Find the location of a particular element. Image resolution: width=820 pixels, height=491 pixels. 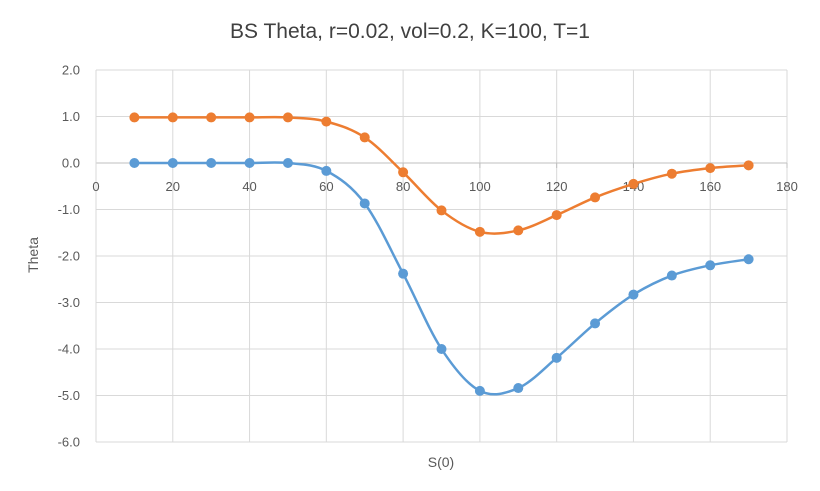

x-tick-label: 120 is located at coordinates (557, 186).